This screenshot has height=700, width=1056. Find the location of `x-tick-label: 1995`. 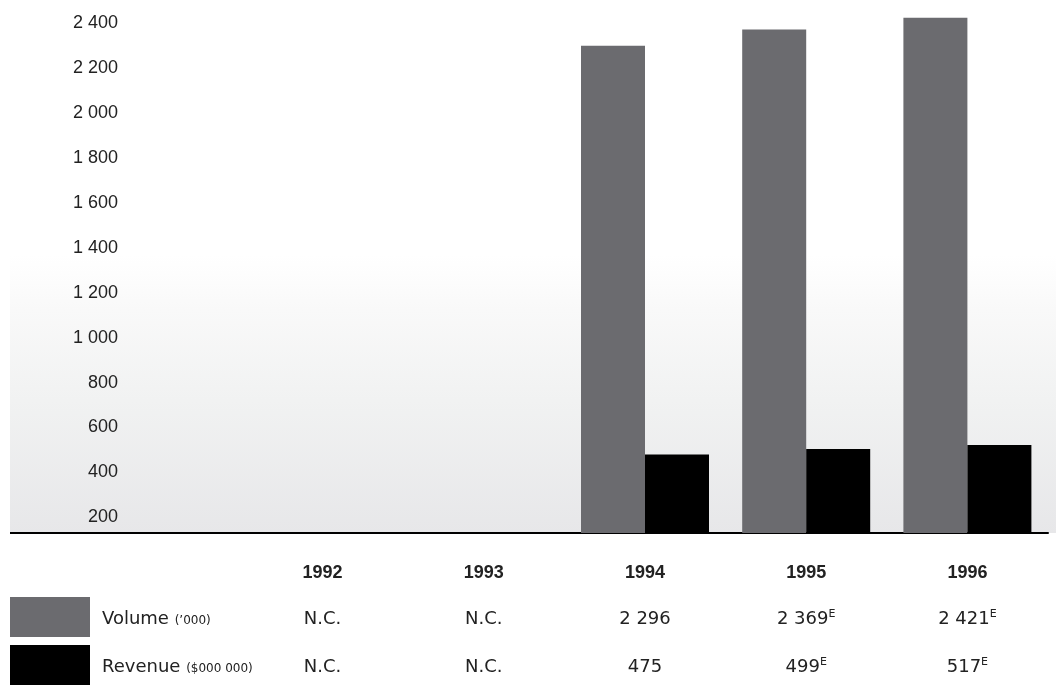

x-tick-label: 1995 is located at coordinates (806, 572).